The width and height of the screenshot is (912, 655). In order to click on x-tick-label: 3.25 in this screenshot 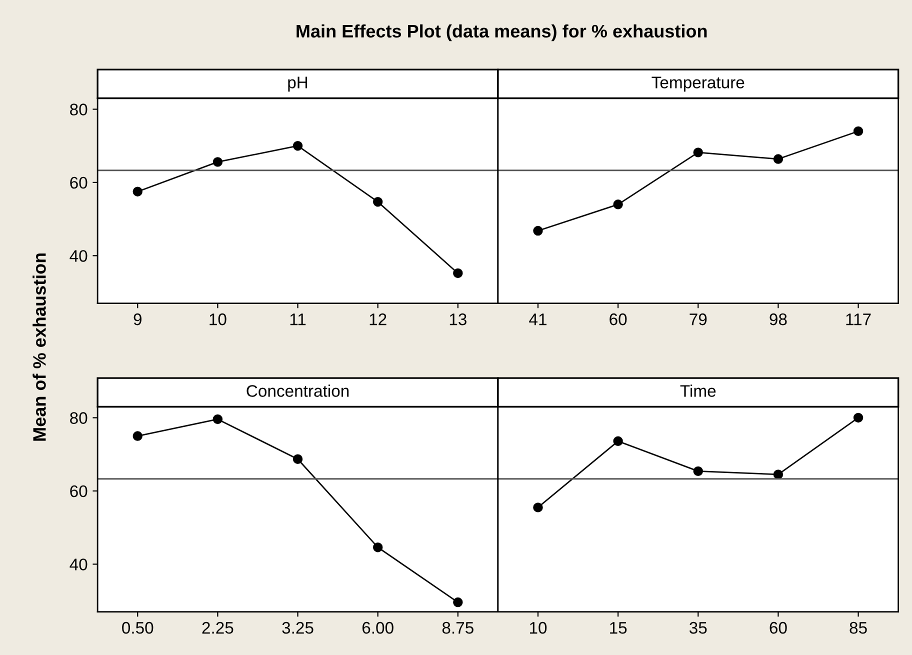, I will do `click(298, 628)`.